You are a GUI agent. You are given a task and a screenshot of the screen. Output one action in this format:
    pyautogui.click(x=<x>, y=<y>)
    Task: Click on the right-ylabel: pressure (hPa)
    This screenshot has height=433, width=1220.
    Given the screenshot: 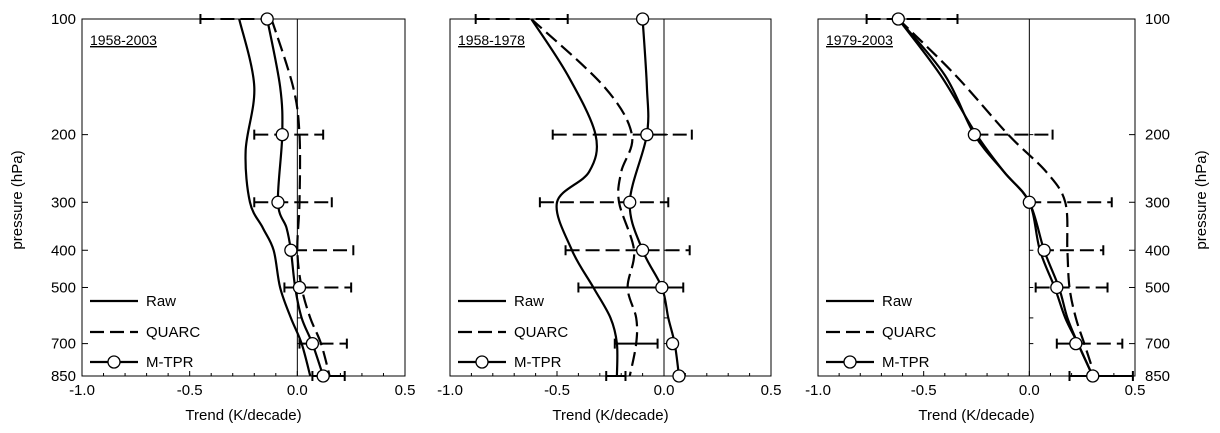 What is the action you would take?
    pyautogui.click(x=1201, y=199)
    